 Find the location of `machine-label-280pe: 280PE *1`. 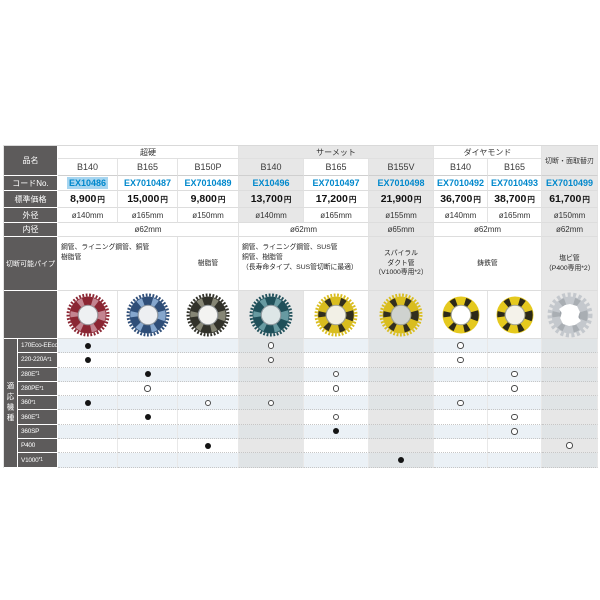

machine-label-280pe: 280PE *1 is located at coordinates (38, 389).